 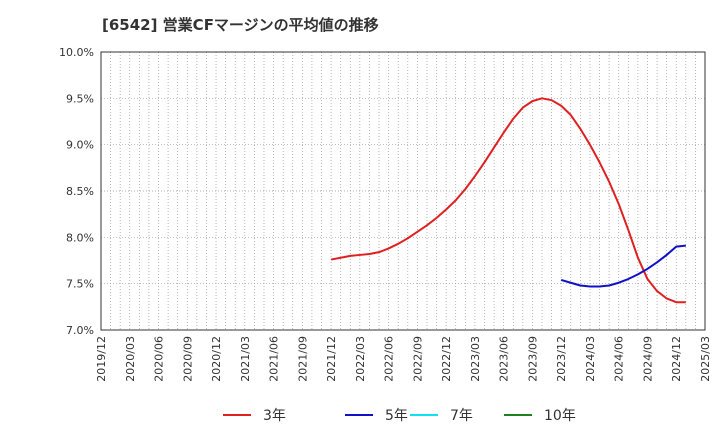 What do you see at coordinates (130, 359) in the screenshot?
I see `x-tick-label: 2020/03` at bounding box center [130, 359].